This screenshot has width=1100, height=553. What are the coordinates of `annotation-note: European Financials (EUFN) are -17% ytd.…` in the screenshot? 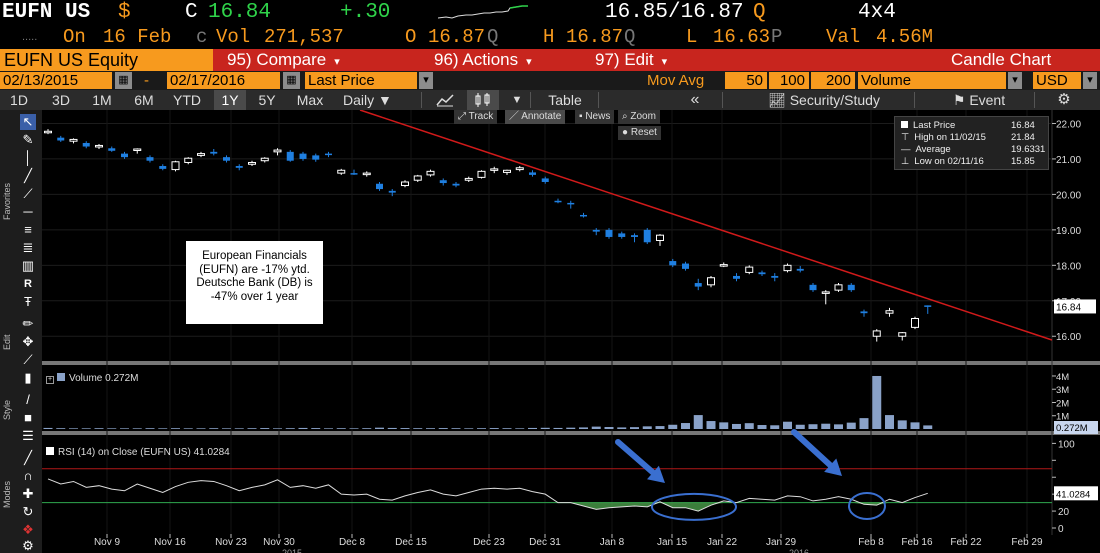 It's located at (254, 282).